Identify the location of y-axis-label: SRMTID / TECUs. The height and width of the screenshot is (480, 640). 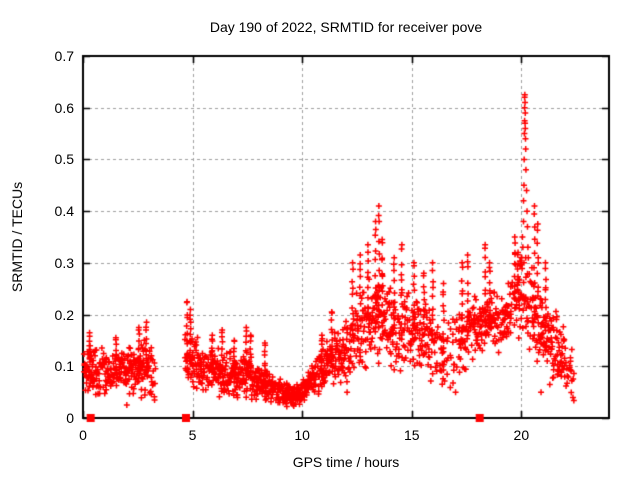
(17, 237).